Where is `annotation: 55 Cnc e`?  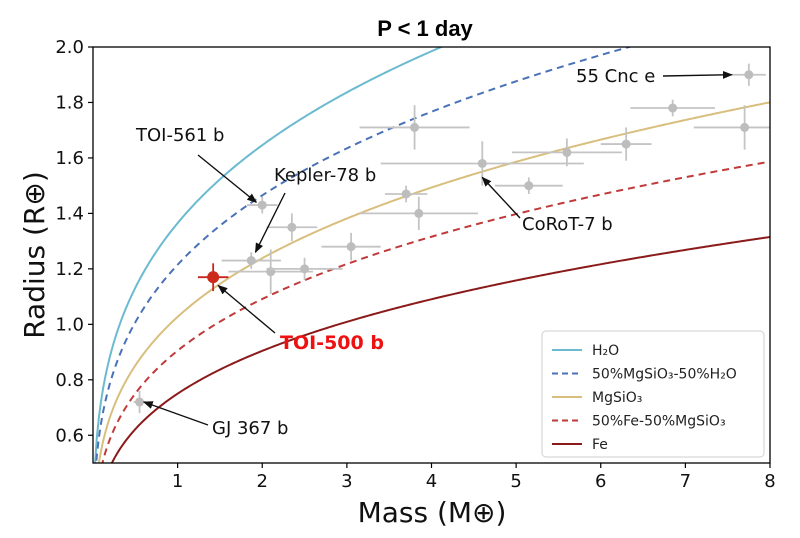 annotation: 55 Cnc e is located at coordinates (654, 76).